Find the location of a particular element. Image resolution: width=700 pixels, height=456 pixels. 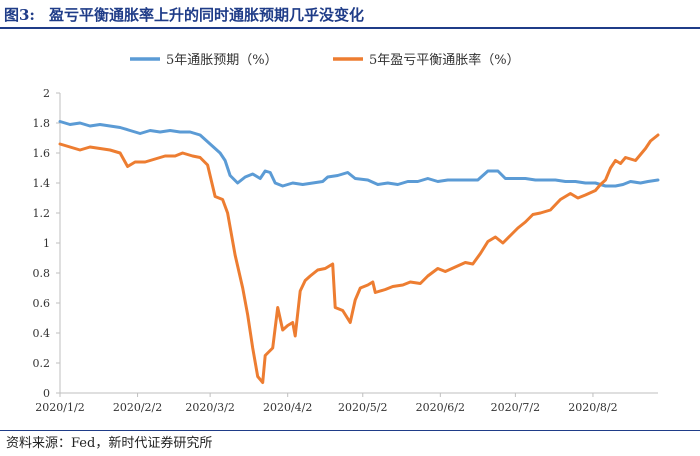

x-tick-label: 2020/7/2 is located at coordinates (515, 407).